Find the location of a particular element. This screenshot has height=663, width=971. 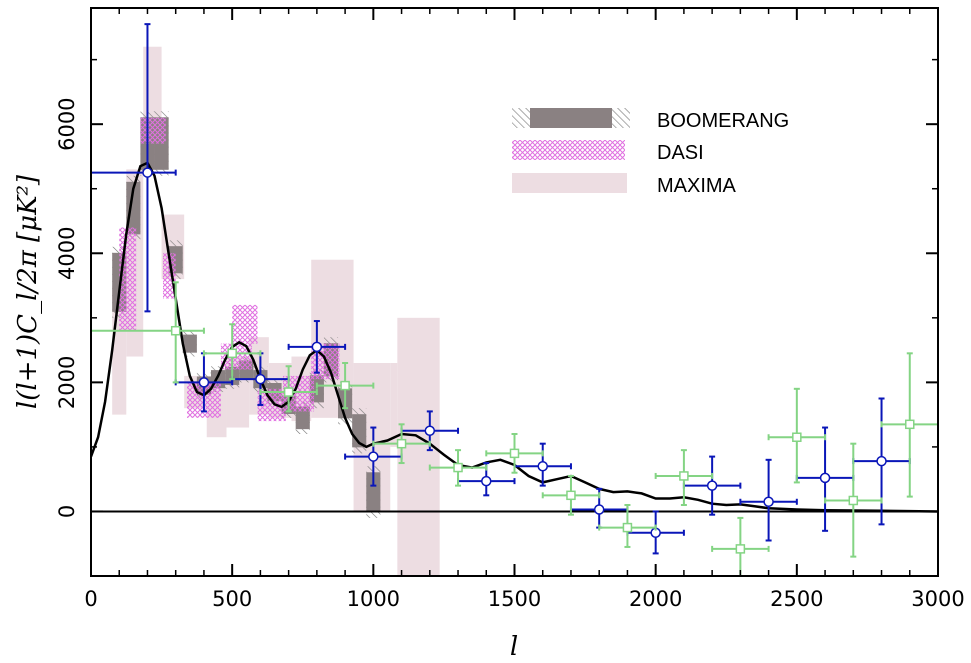

legend-swatch-dasi is located at coordinates (568, 150).